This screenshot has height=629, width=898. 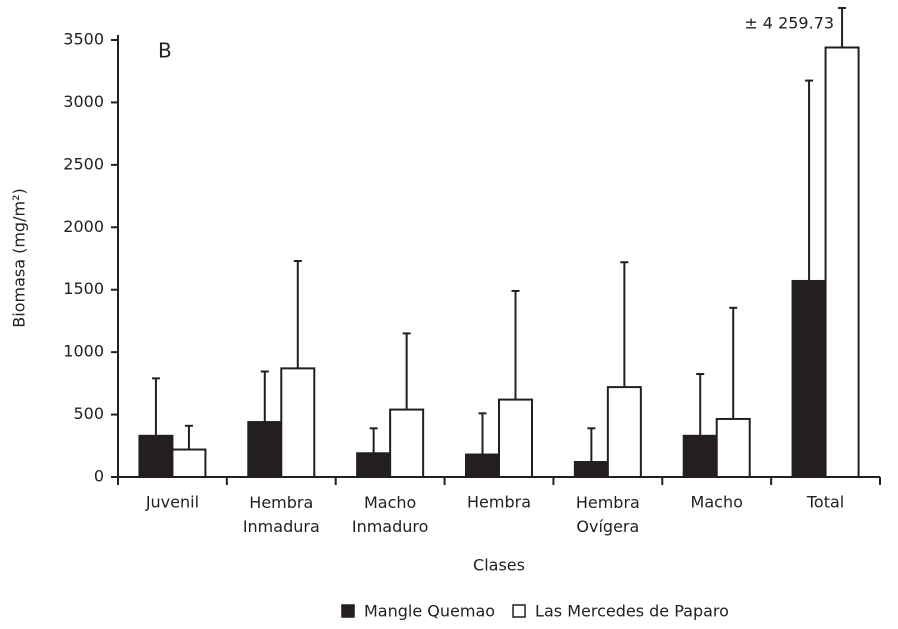 I want to click on error-label: ± 4 259.73, so click(x=789, y=23).